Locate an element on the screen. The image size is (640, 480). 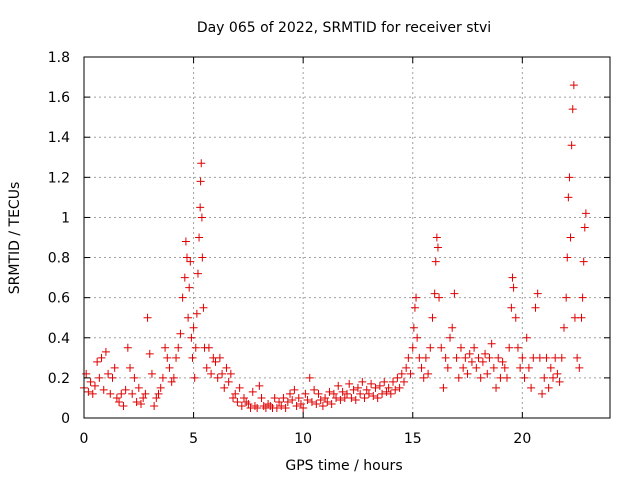
y-tick-label: 1.4 is located at coordinates (59, 138).